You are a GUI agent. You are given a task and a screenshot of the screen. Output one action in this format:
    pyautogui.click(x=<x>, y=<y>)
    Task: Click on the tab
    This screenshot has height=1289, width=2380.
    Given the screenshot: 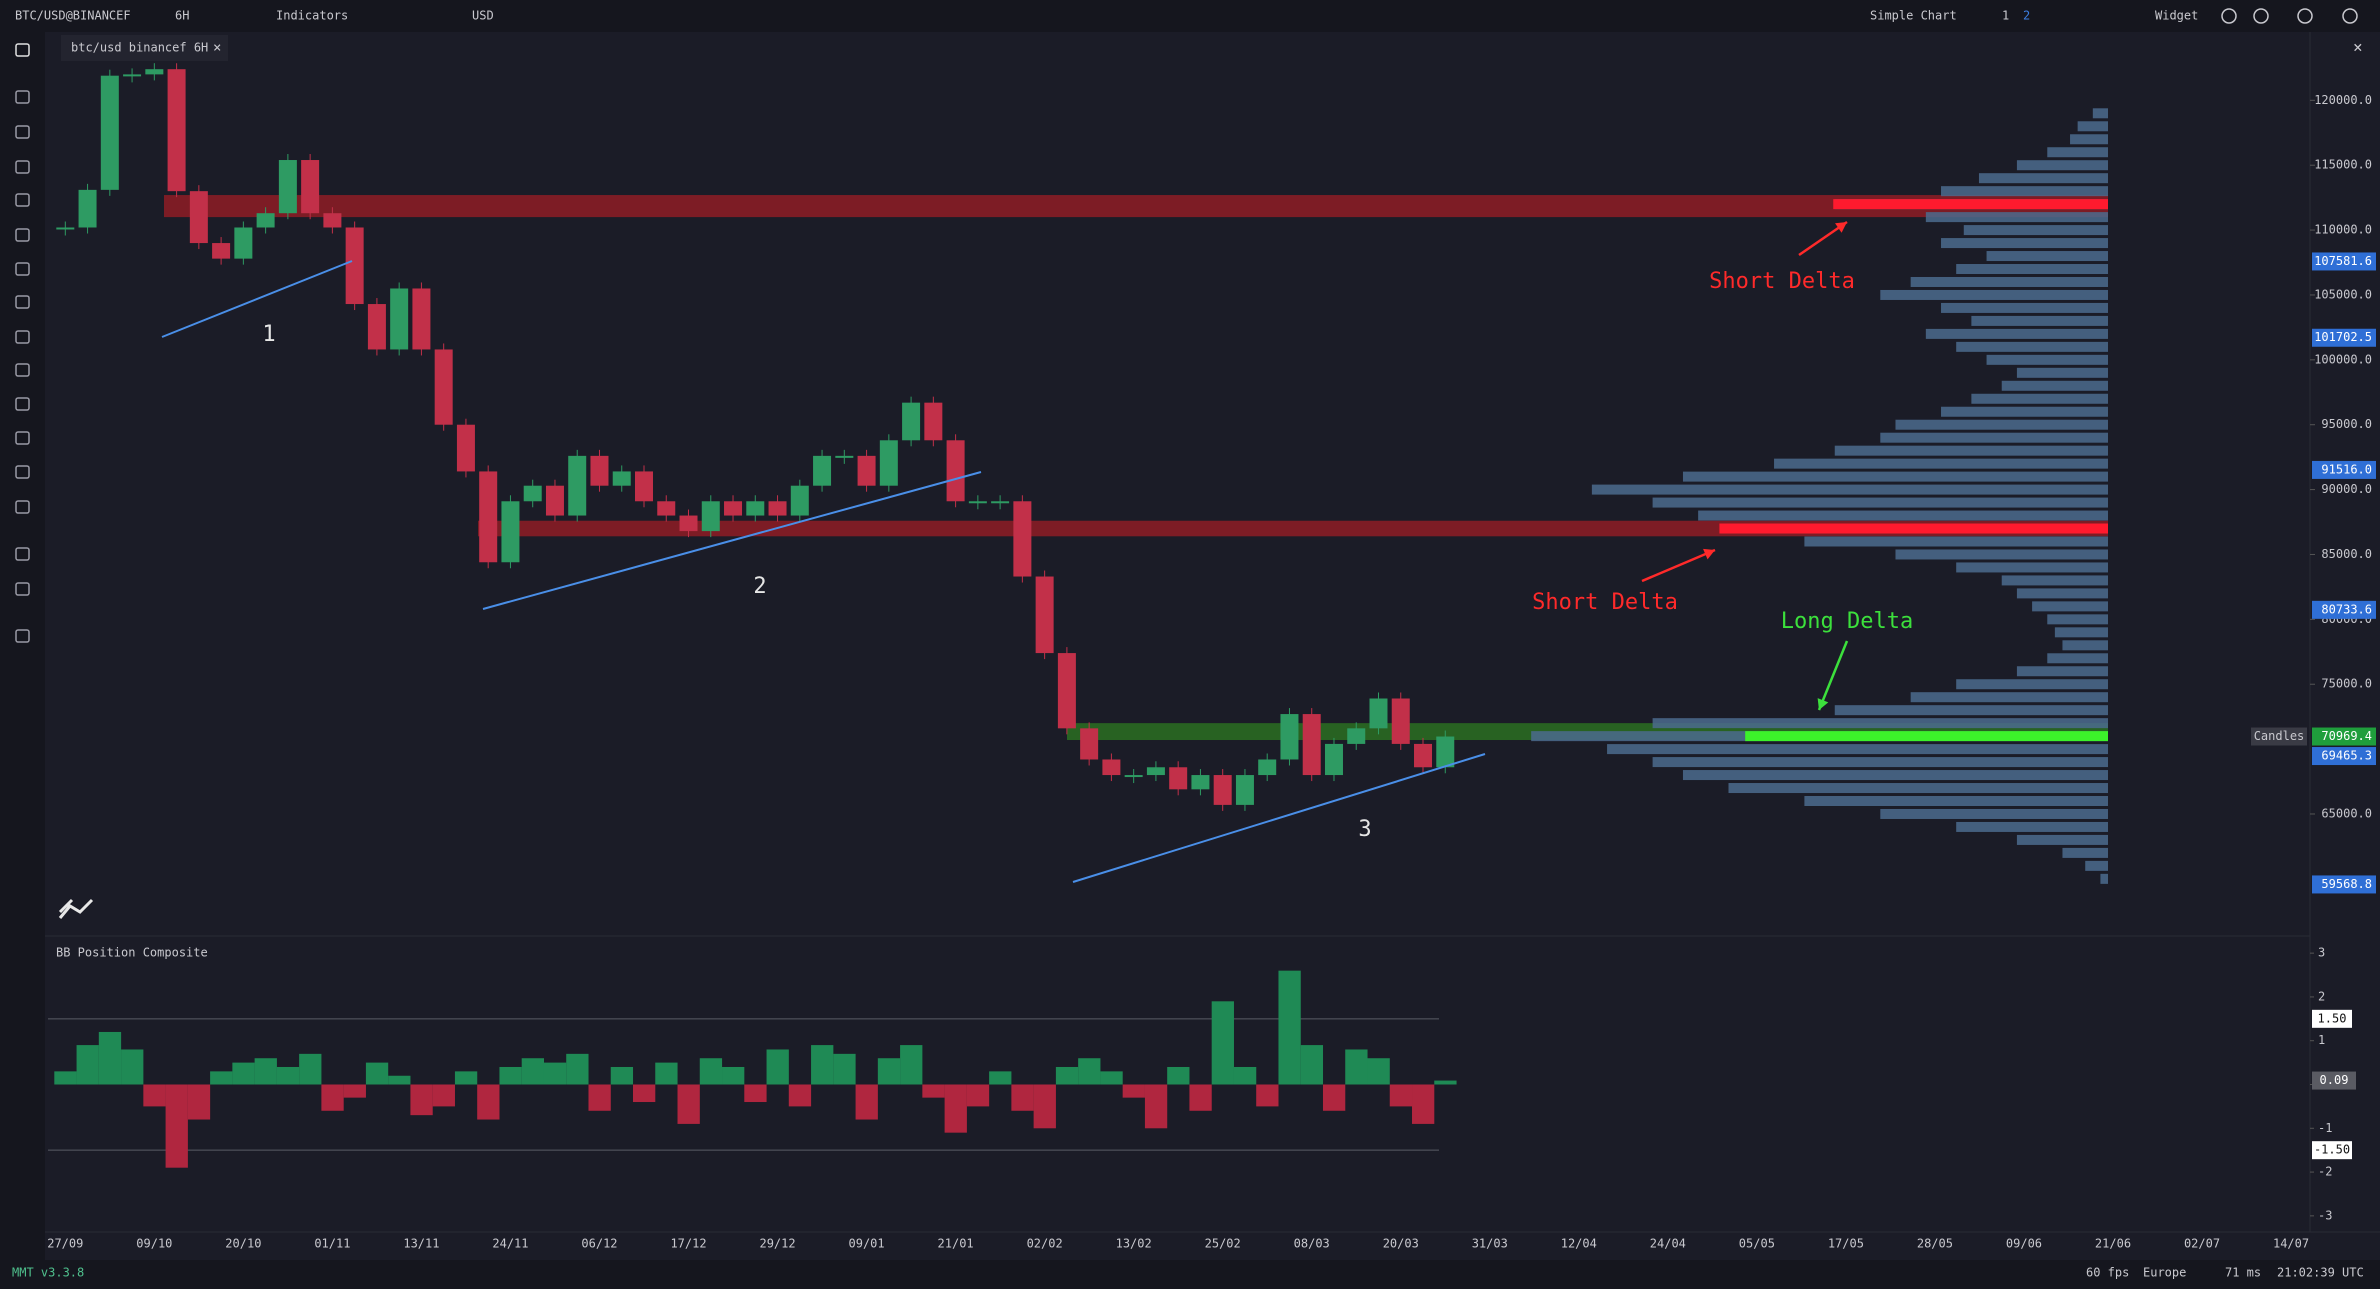 What is the action you would take?
    pyautogui.click(x=144, y=48)
    